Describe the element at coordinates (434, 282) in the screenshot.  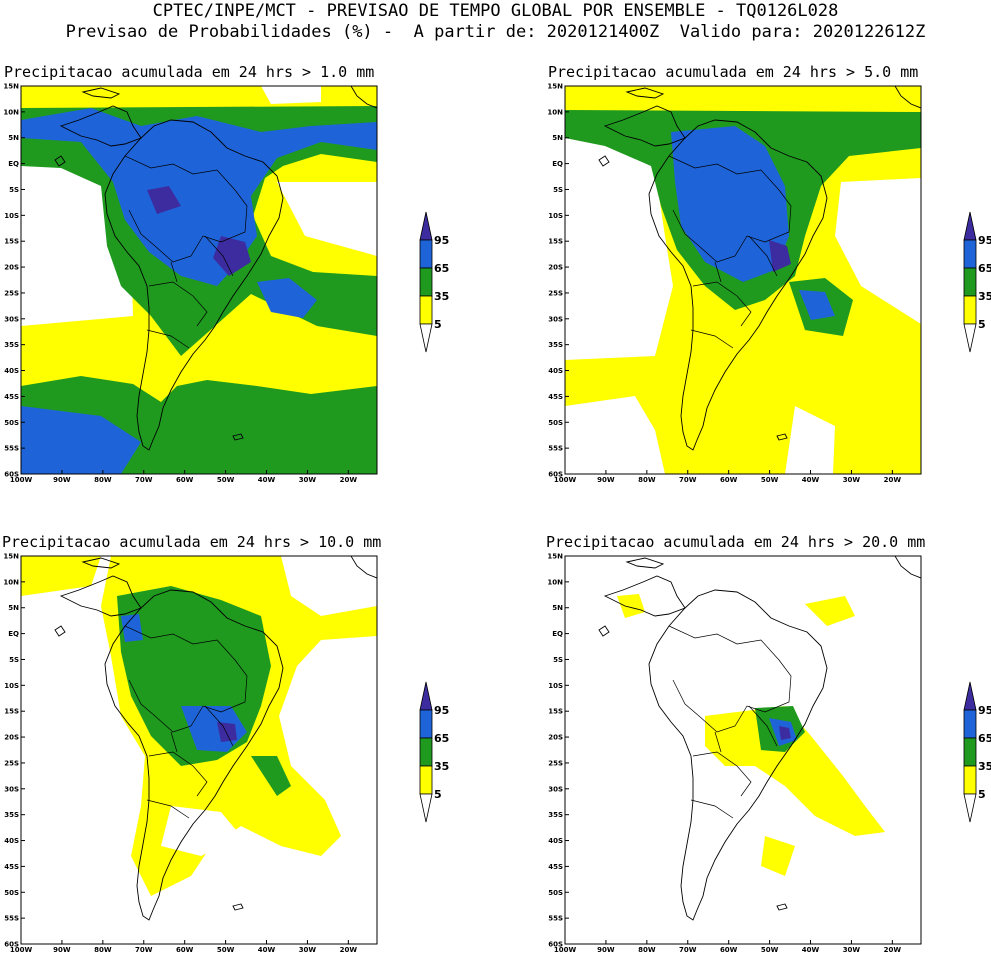
I see `colorbar-1: 95 65 35 5` at that location.